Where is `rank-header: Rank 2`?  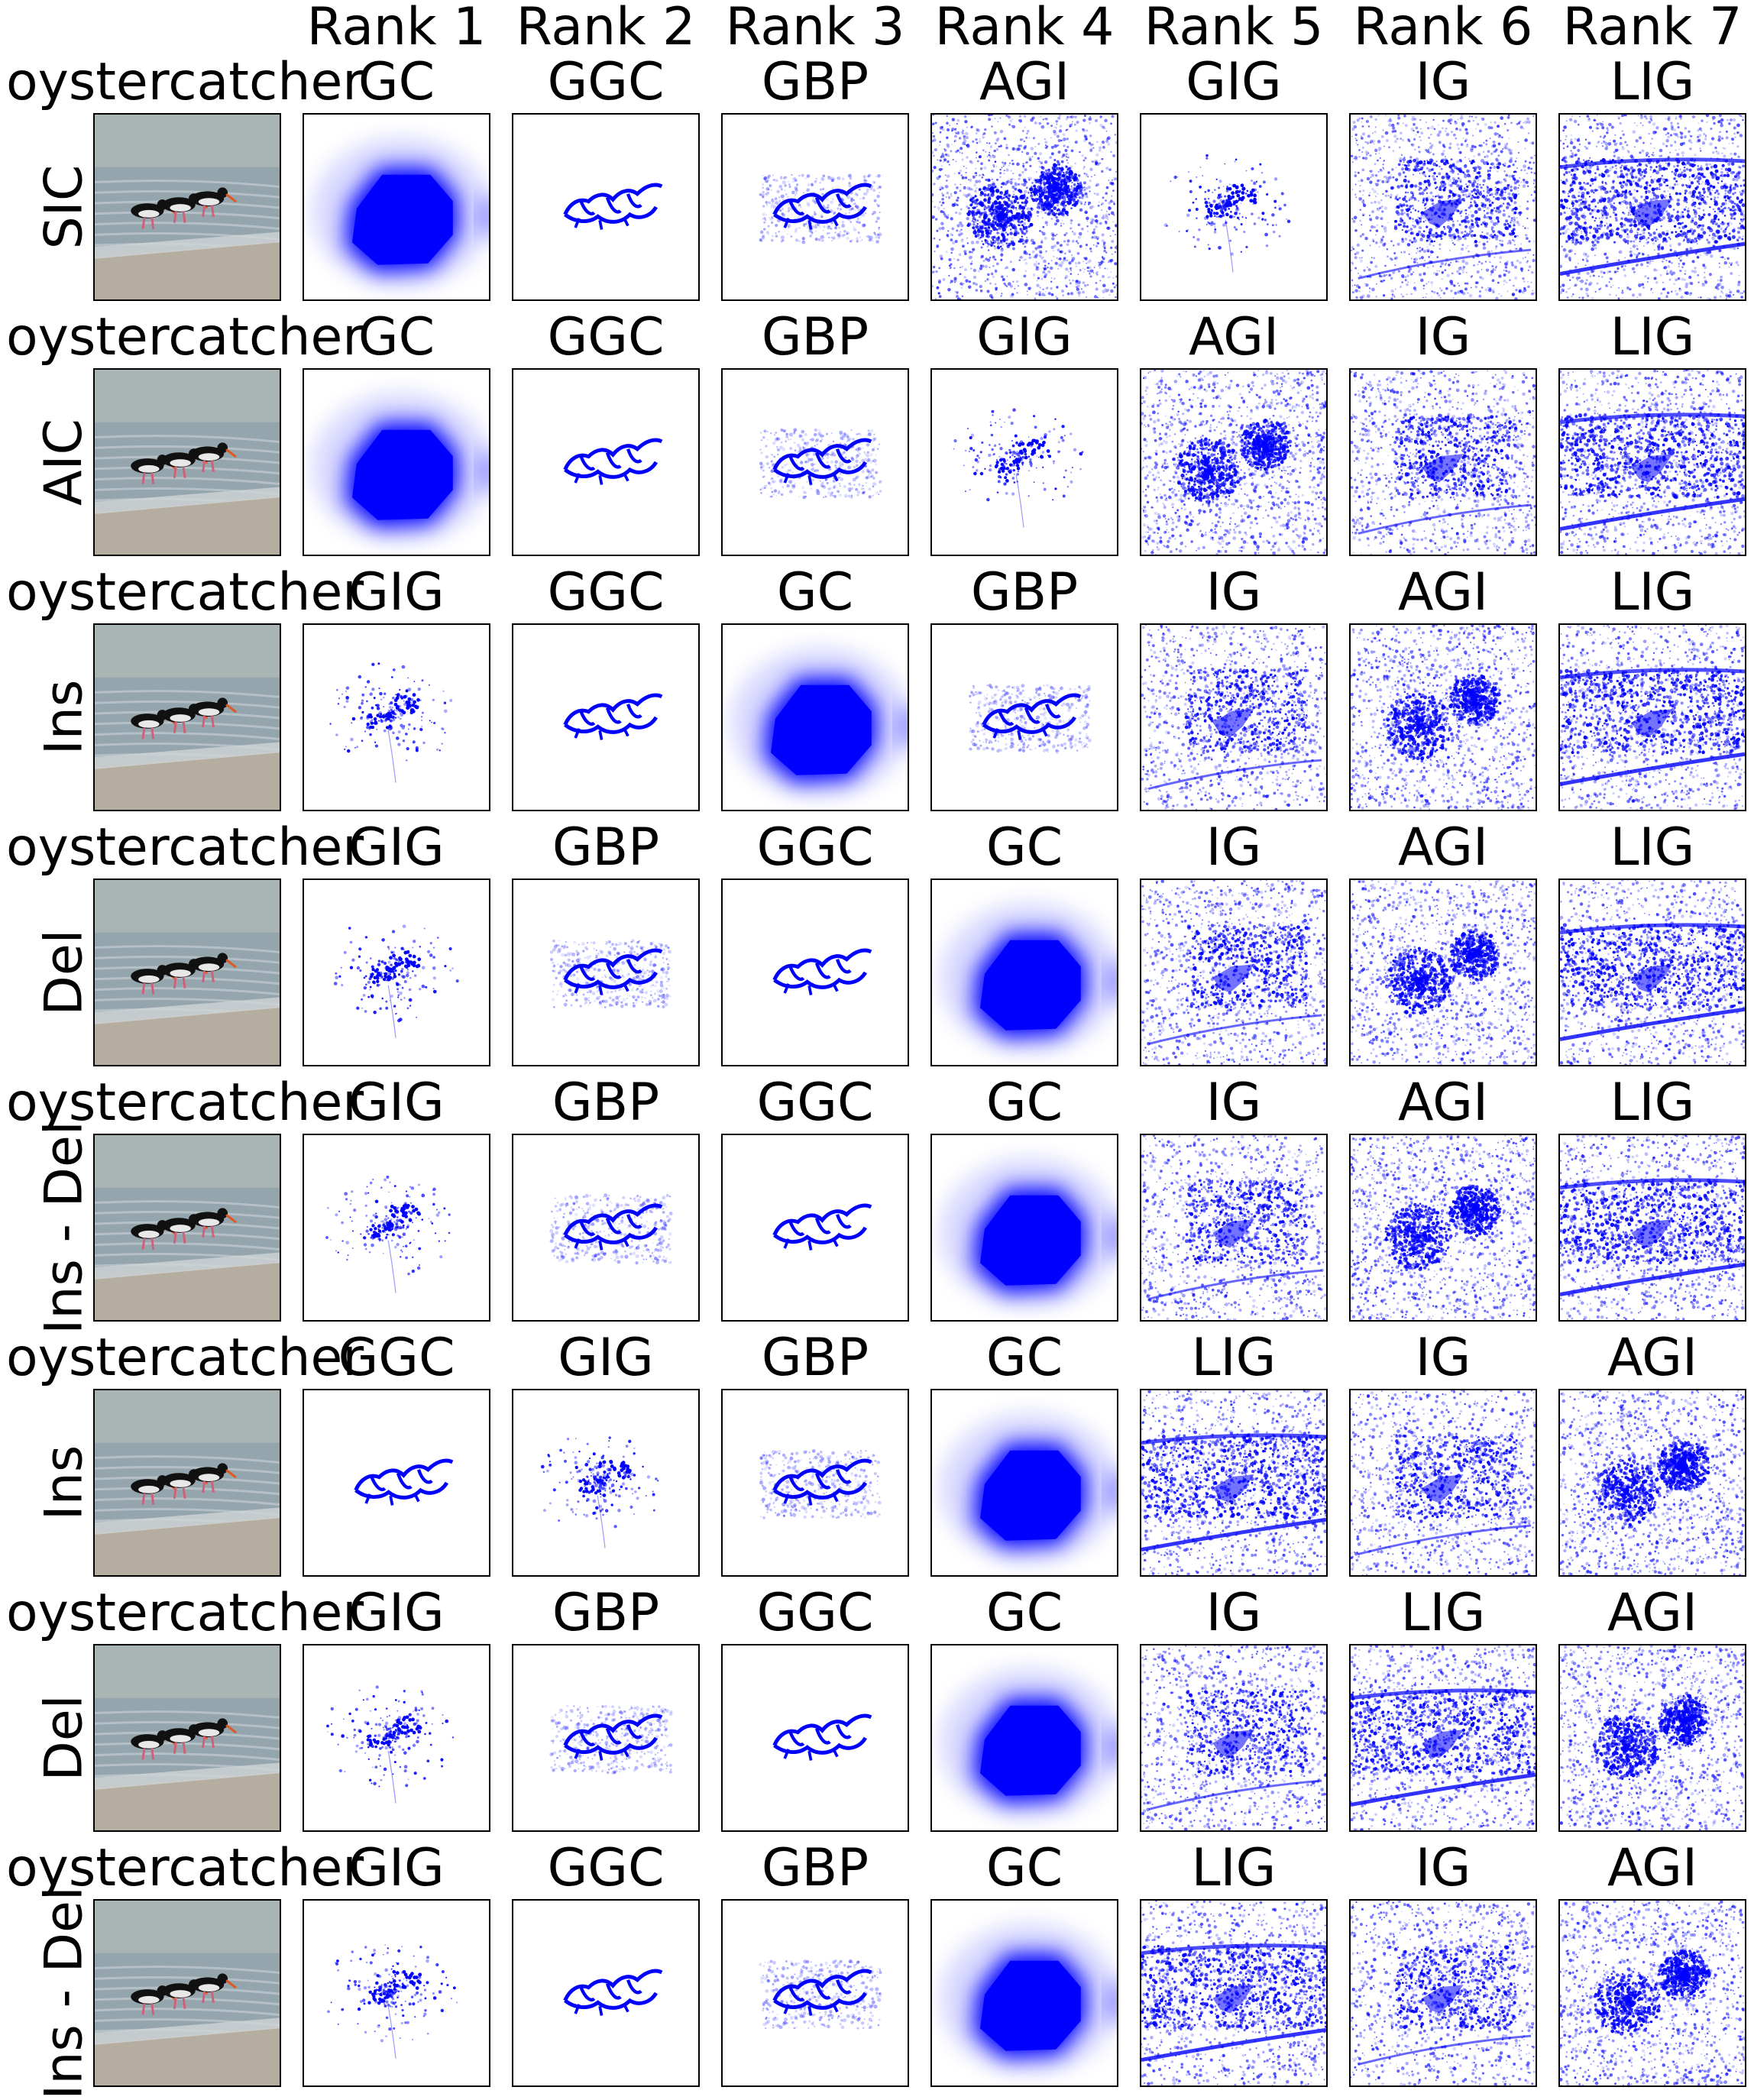 rank-header: Rank 2 is located at coordinates (606, 27).